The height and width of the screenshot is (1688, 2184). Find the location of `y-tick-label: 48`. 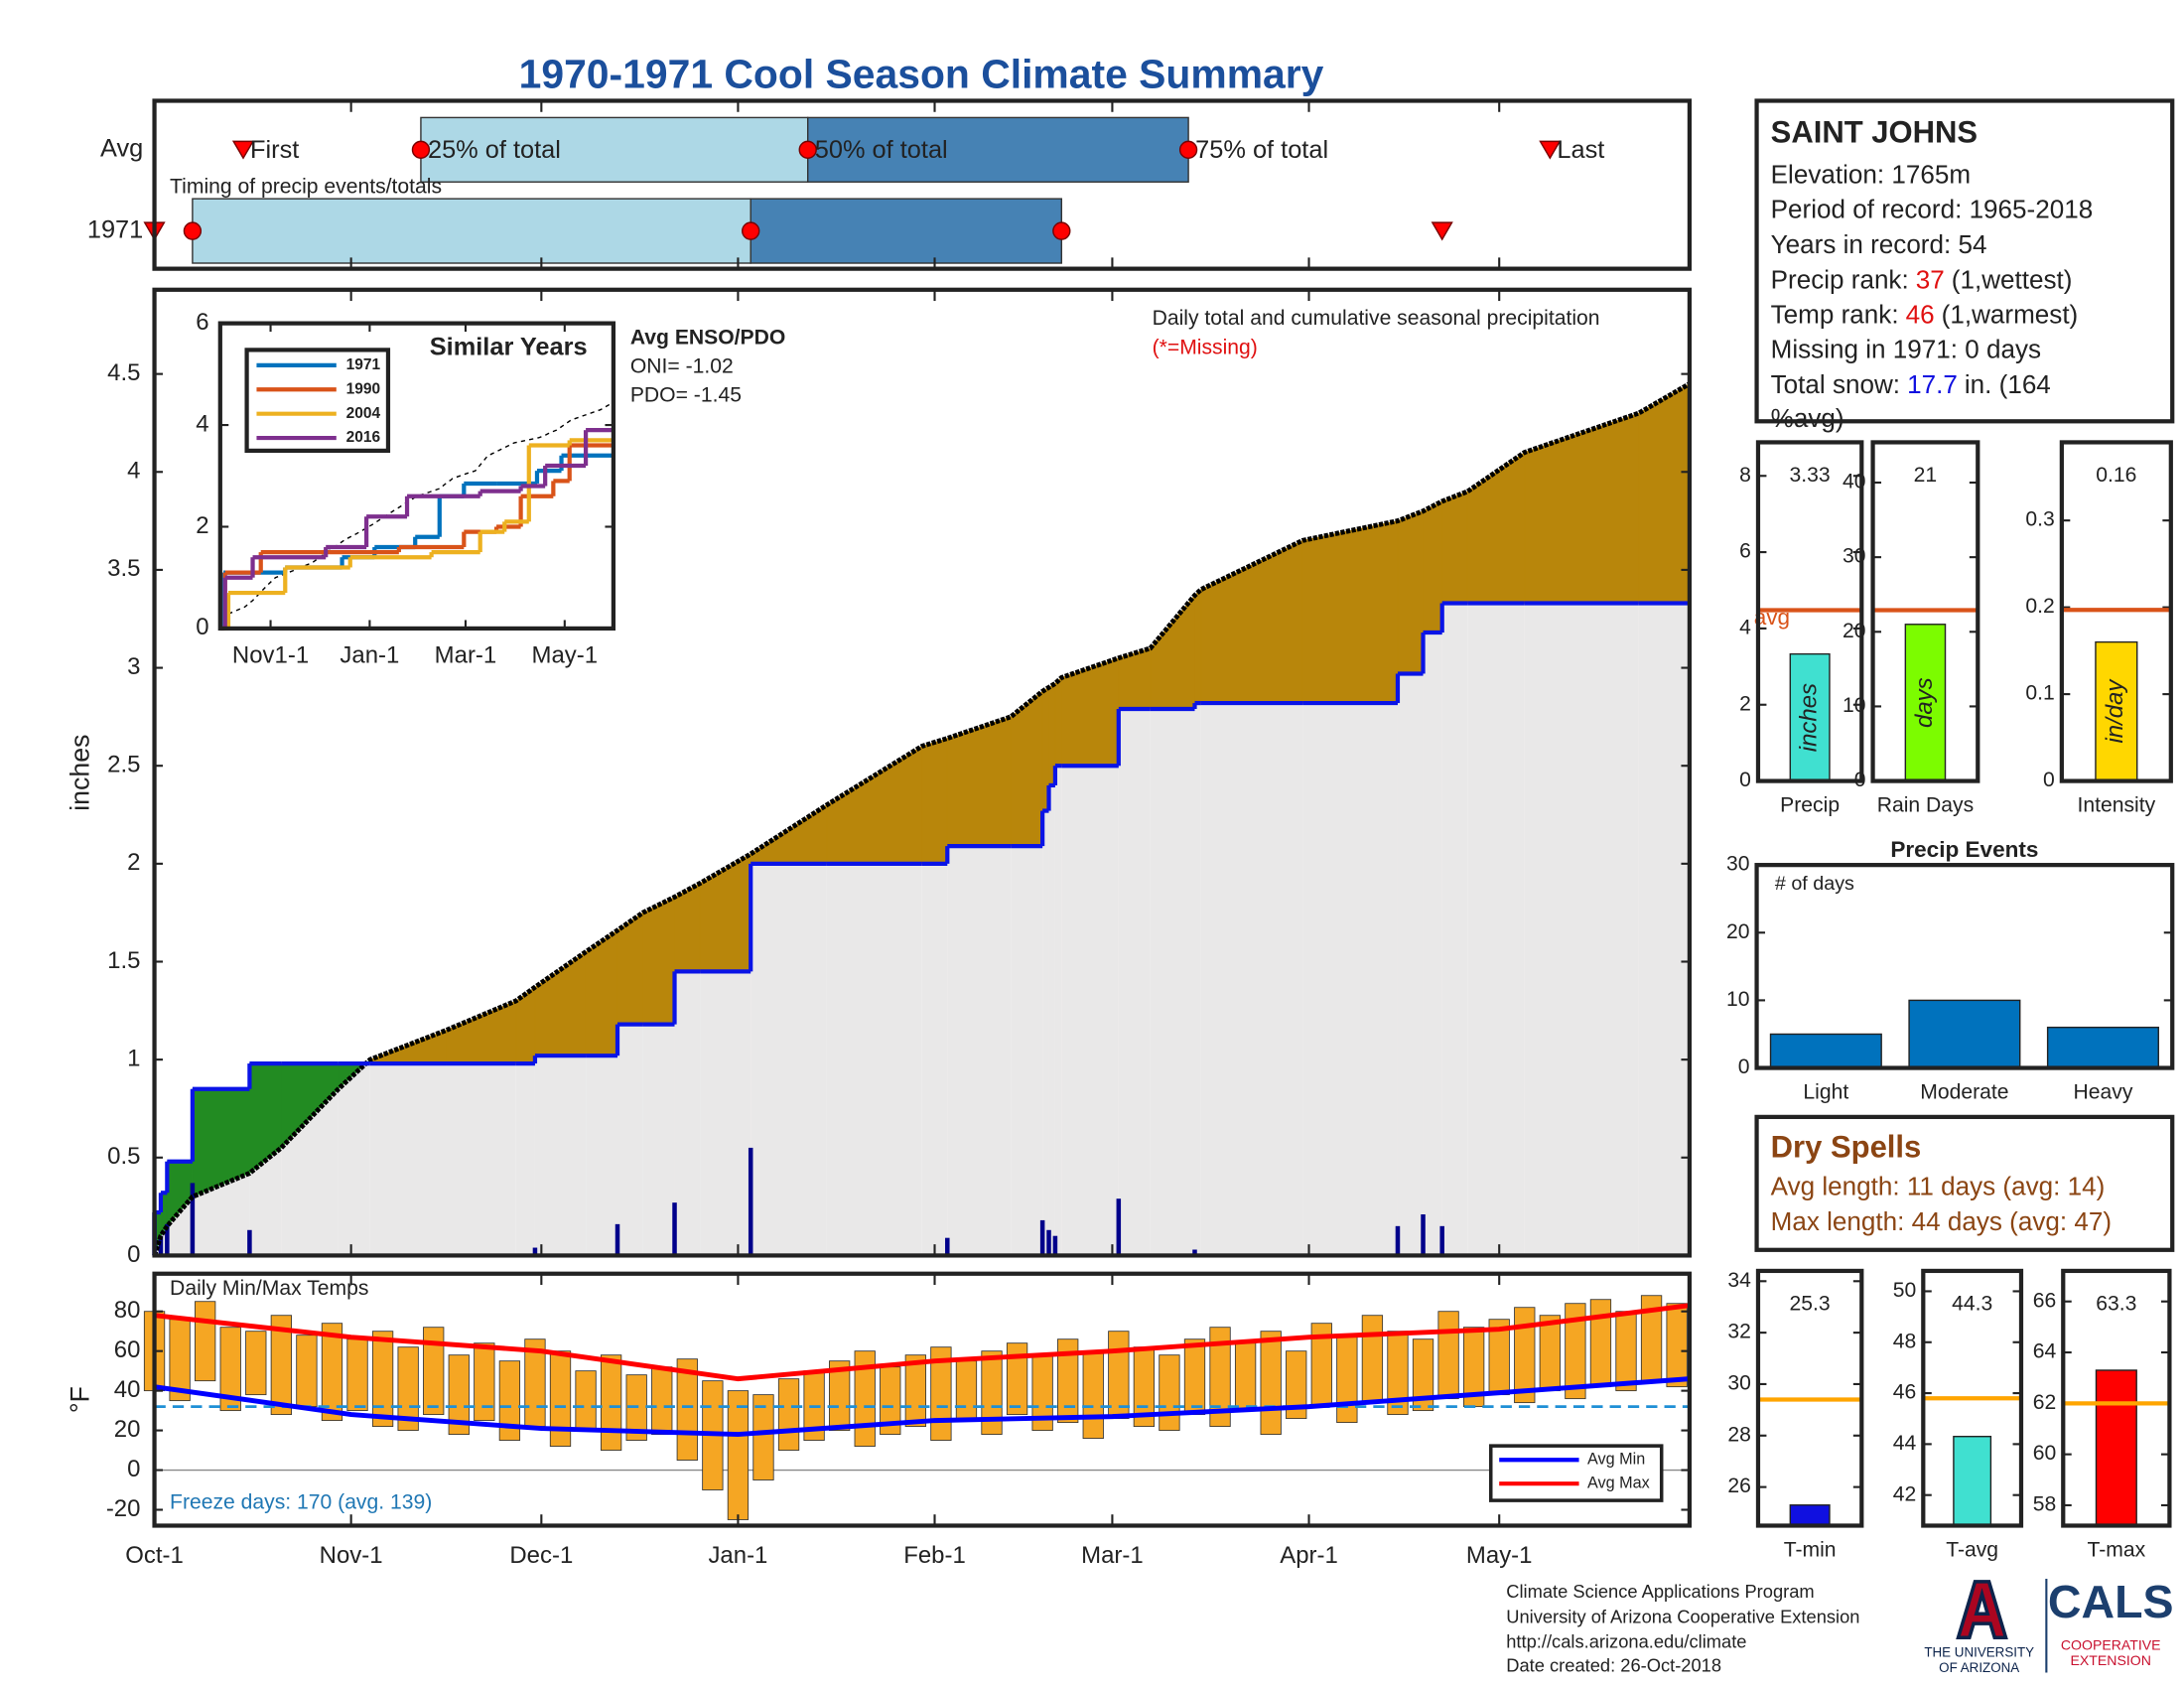

y-tick-label: 48 is located at coordinates (1905, 1341).